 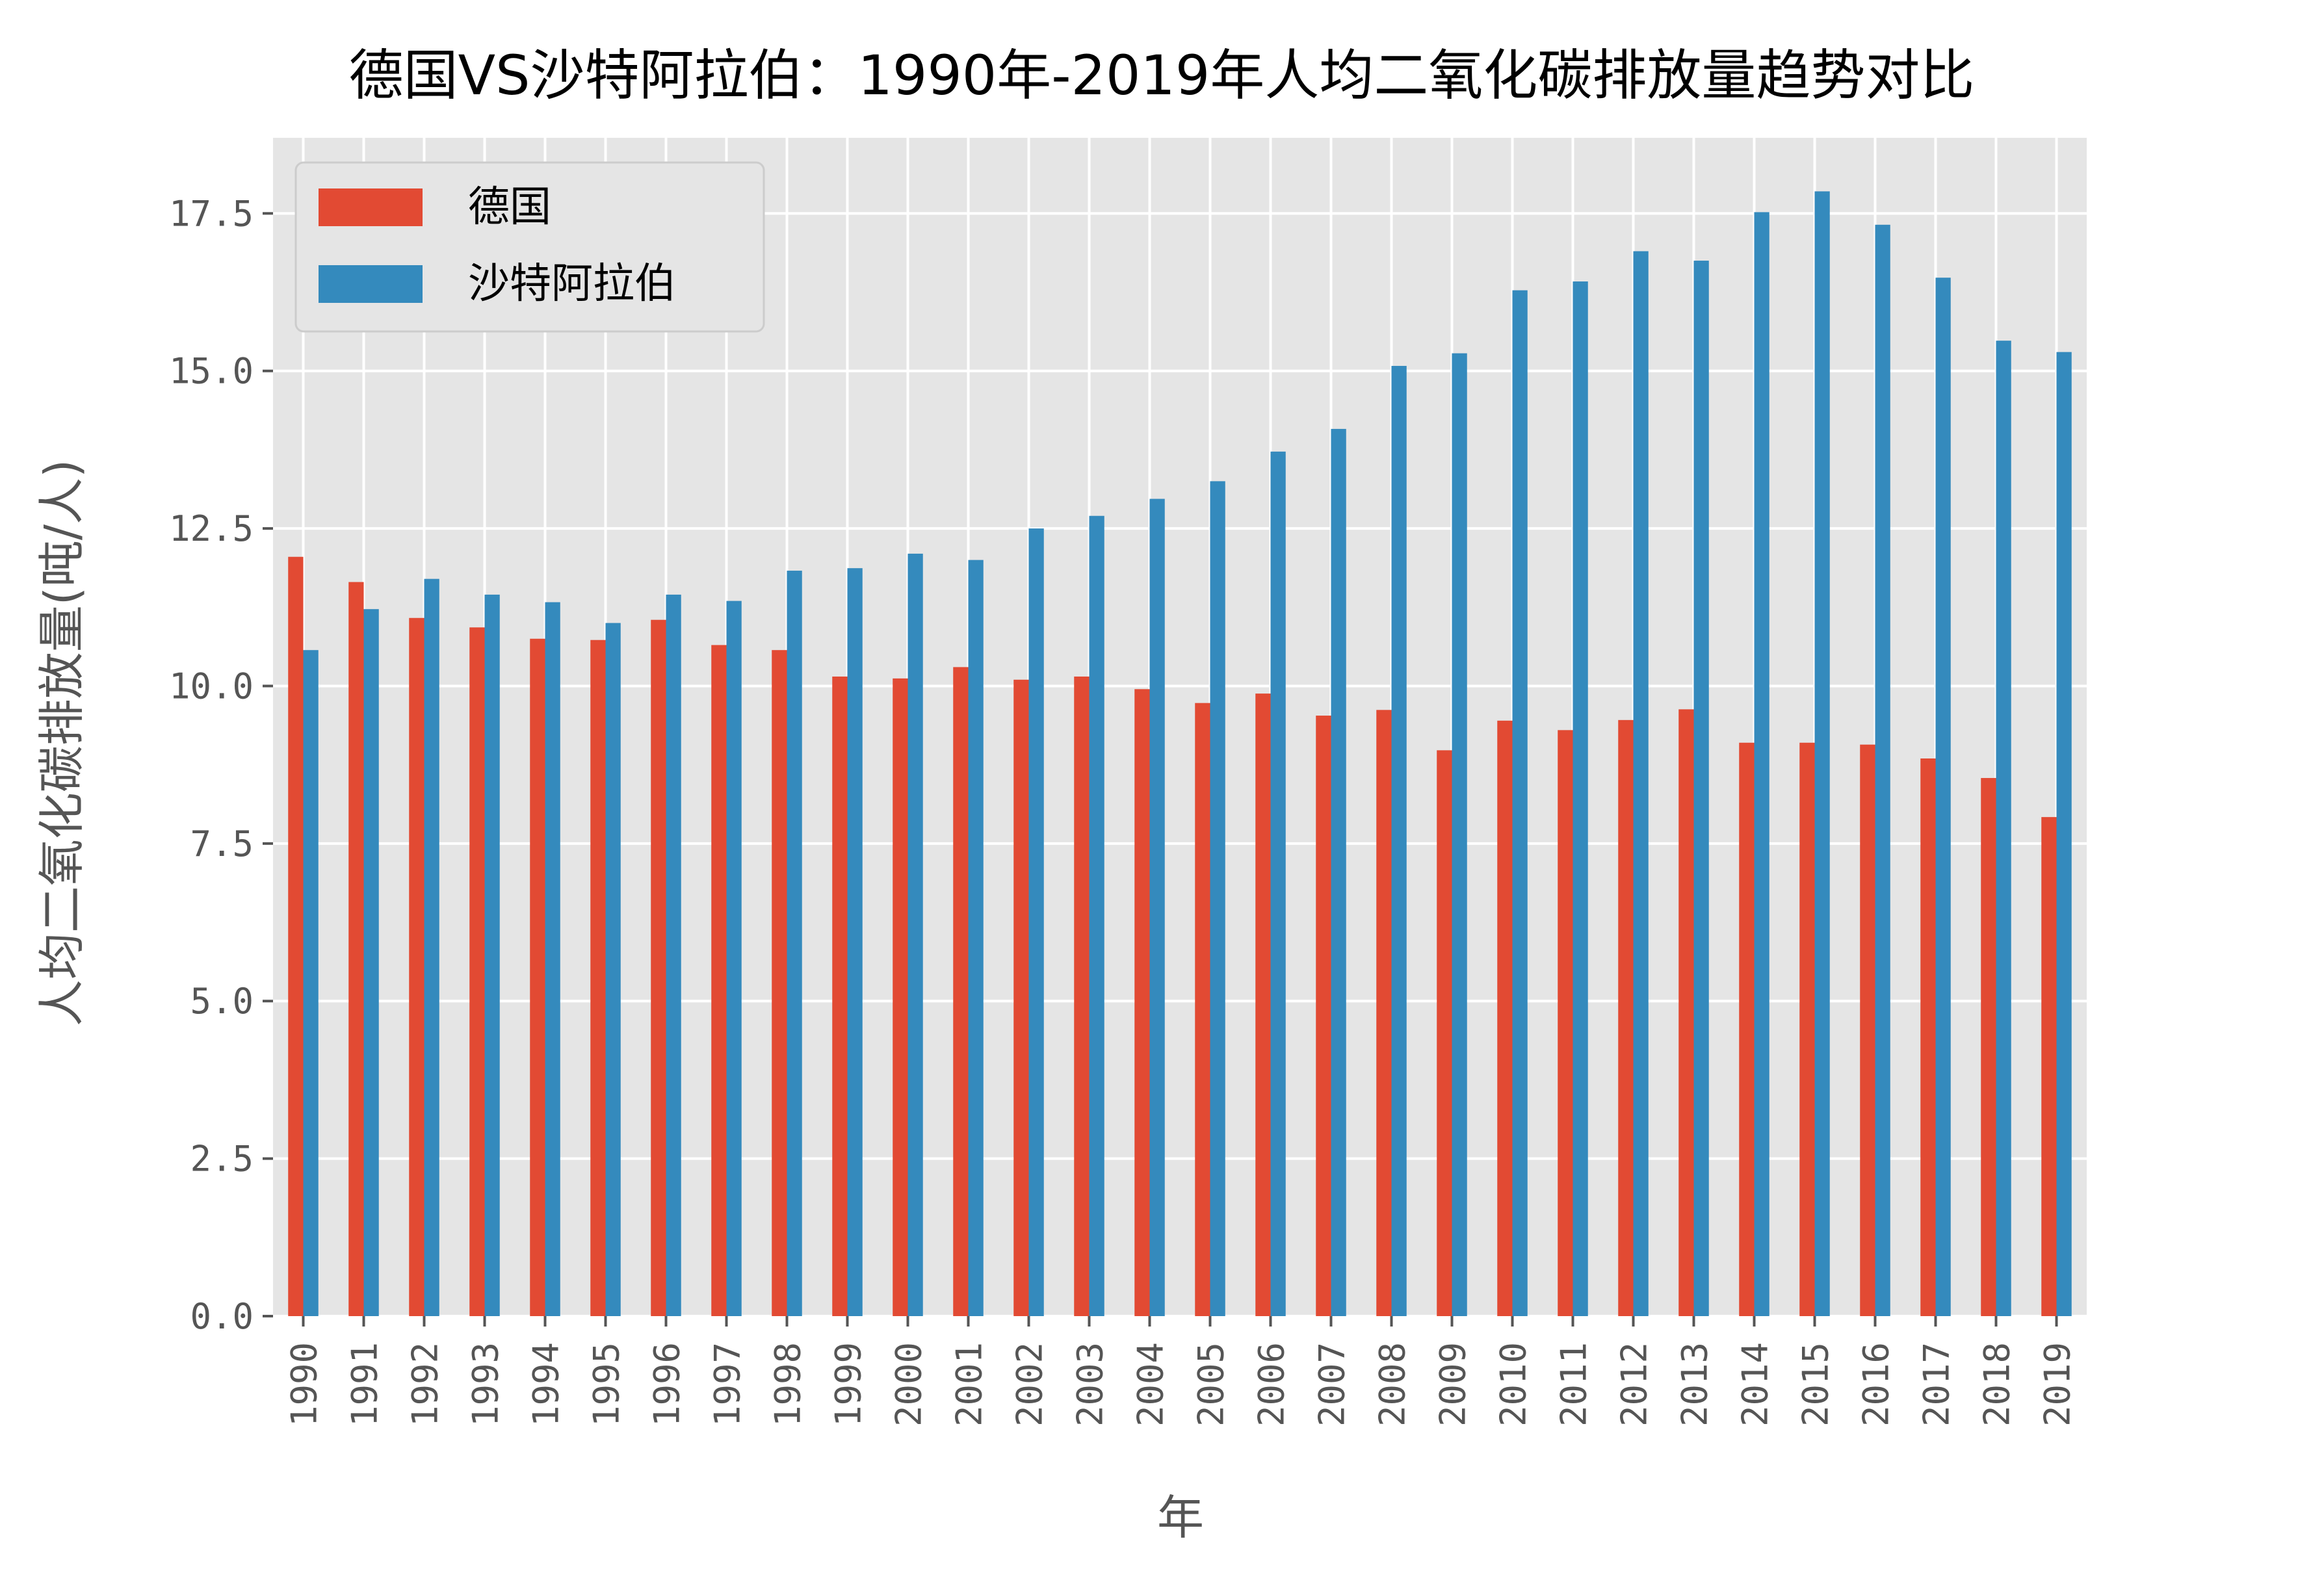 I want to click on y-tick-label: 15.0, so click(x=211, y=371).